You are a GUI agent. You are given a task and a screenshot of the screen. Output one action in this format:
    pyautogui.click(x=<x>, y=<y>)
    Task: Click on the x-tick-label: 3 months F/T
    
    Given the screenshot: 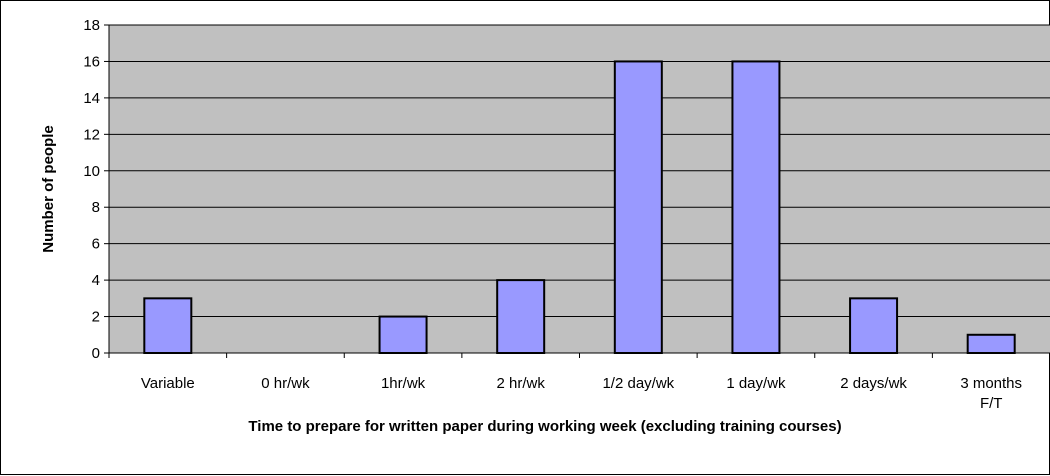 What is the action you would take?
    pyautogui.click(x=991, y=393)
    